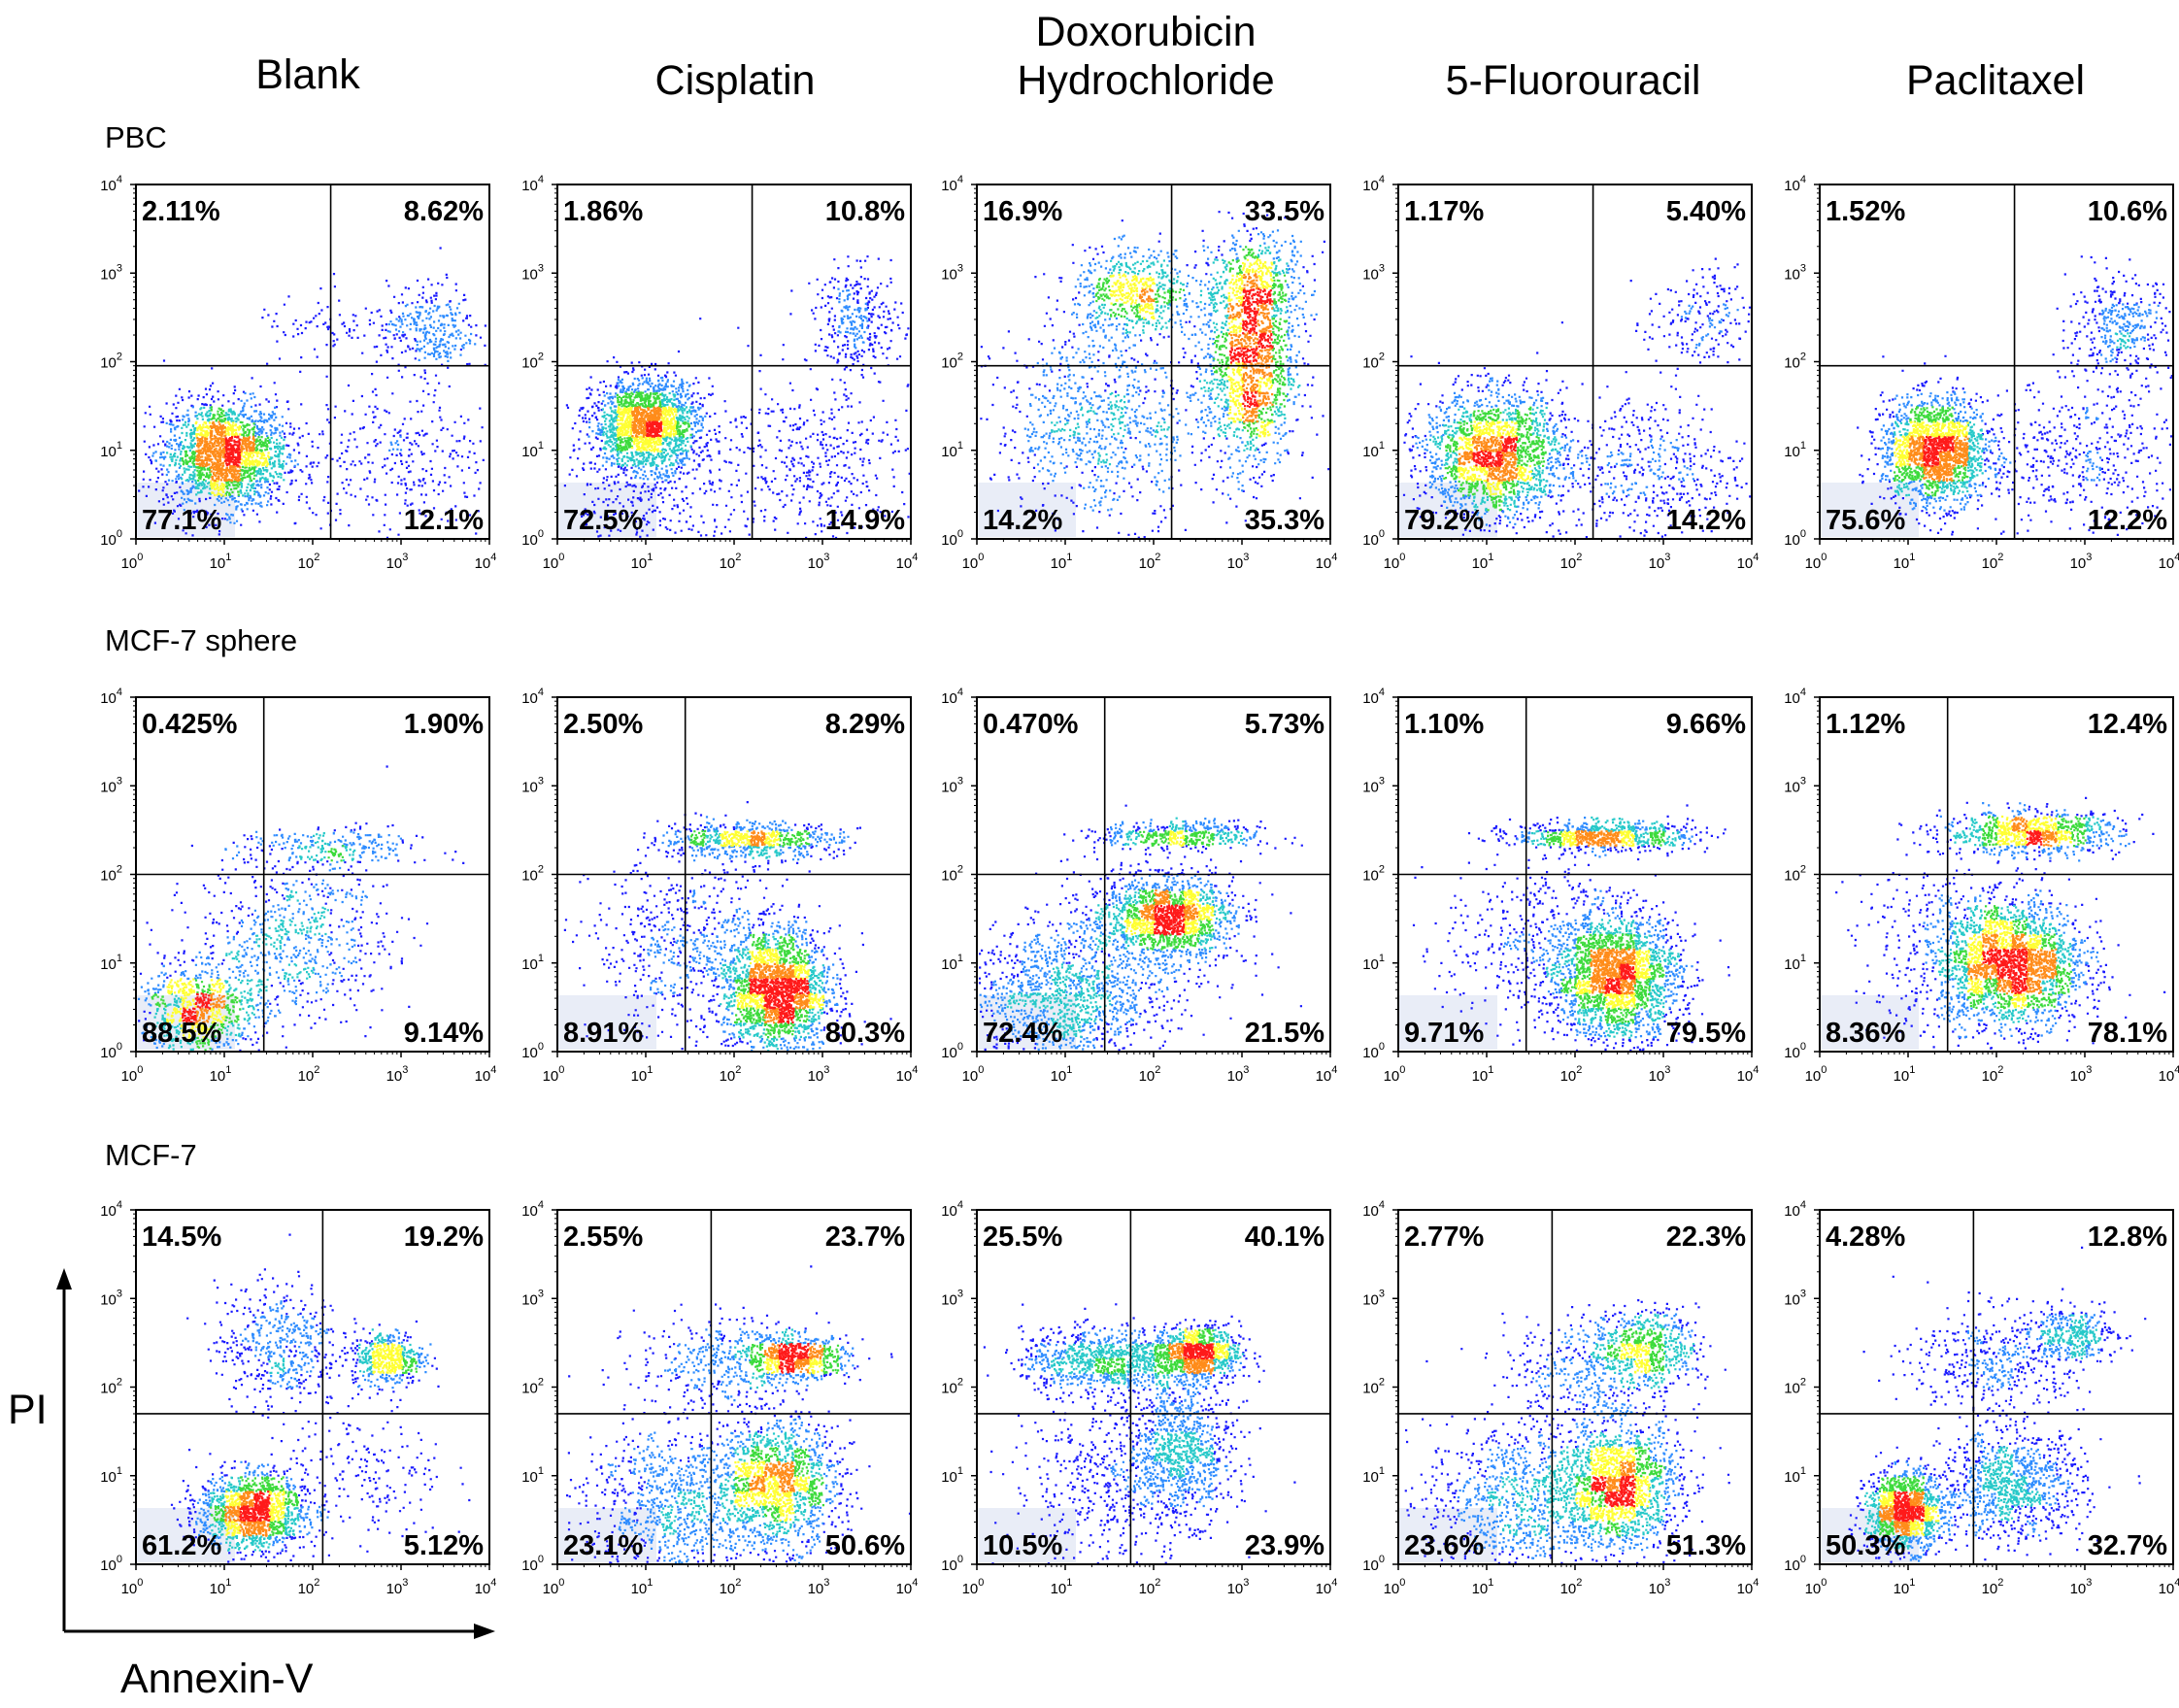 The width and height of the screenshot is (2179, 1708). Describe the element at coordinates (1795, 538) in the screenshot. I see `panel-pbc-paclitaxel-y-tick-label: 100` at that location.